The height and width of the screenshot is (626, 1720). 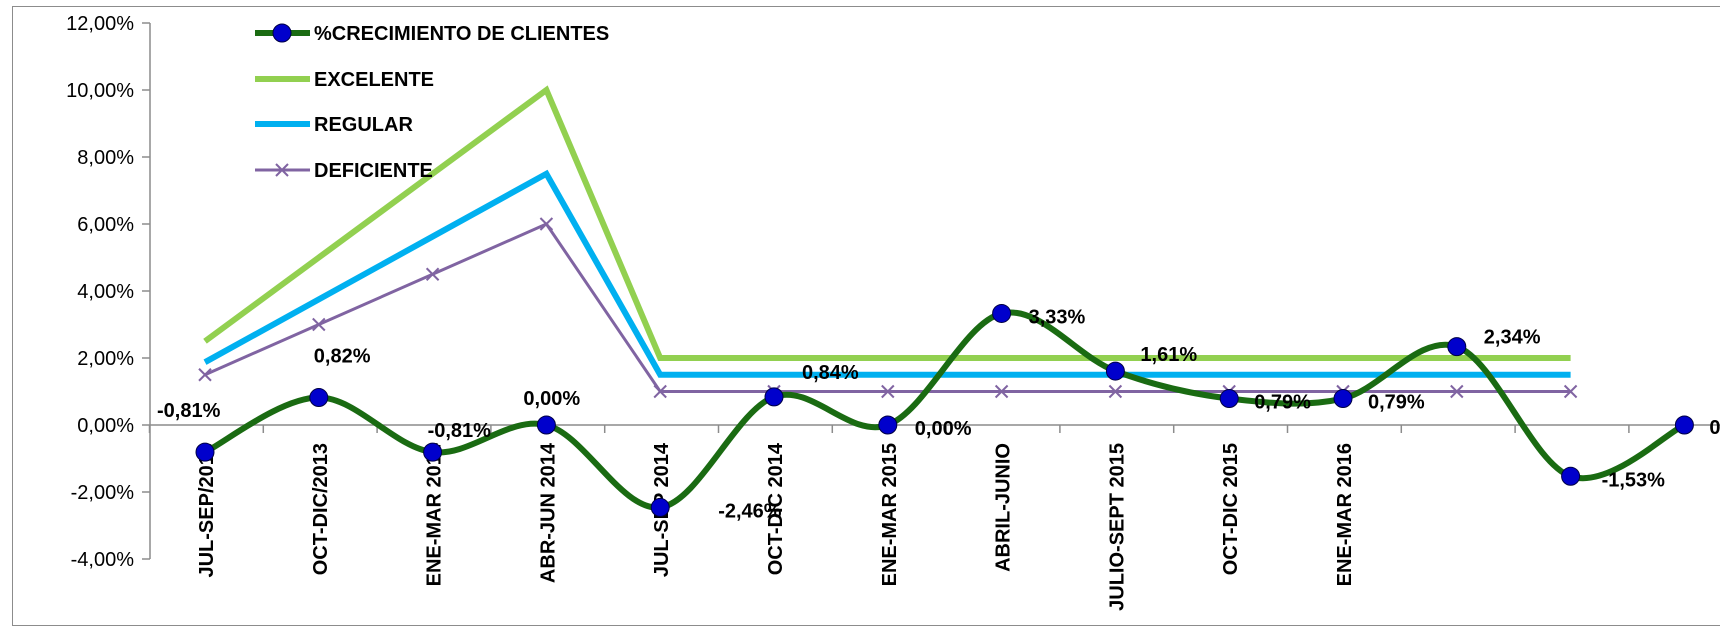 What do you see at coordinates (1714, 428) in the screenshot?
I see `data-label: 0` at bounding box center [1714, 428].